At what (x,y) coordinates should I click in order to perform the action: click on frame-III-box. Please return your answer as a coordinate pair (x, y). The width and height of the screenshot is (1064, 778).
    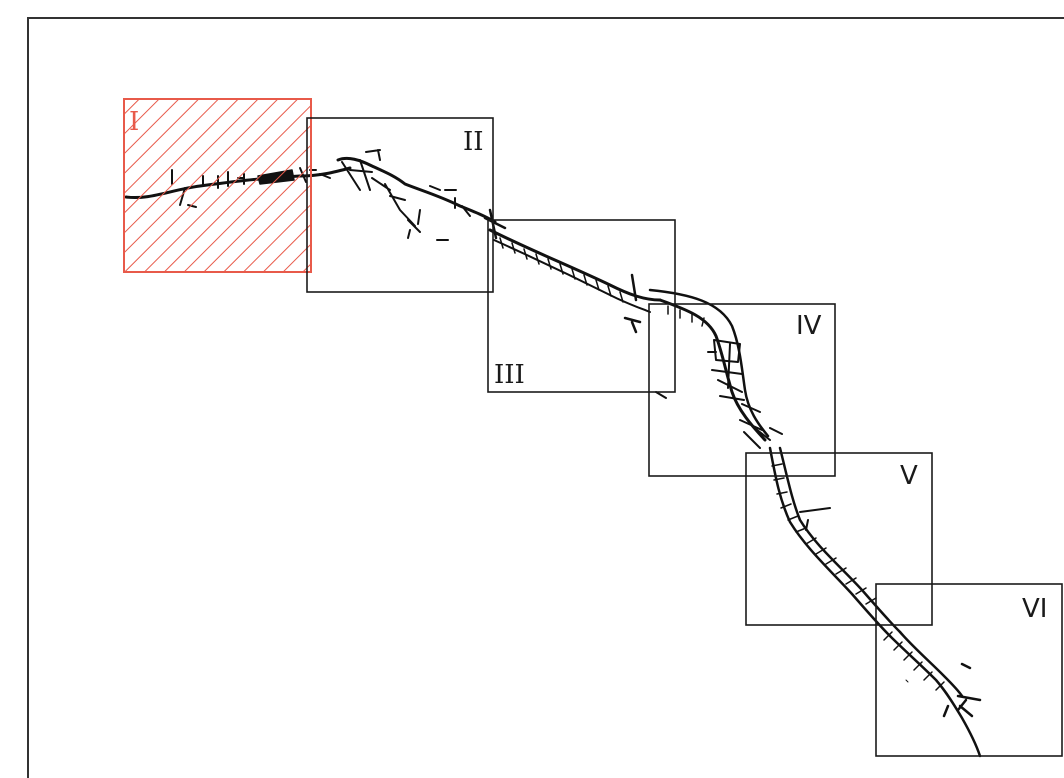
    Looking at the image, I should click on (581, 306).